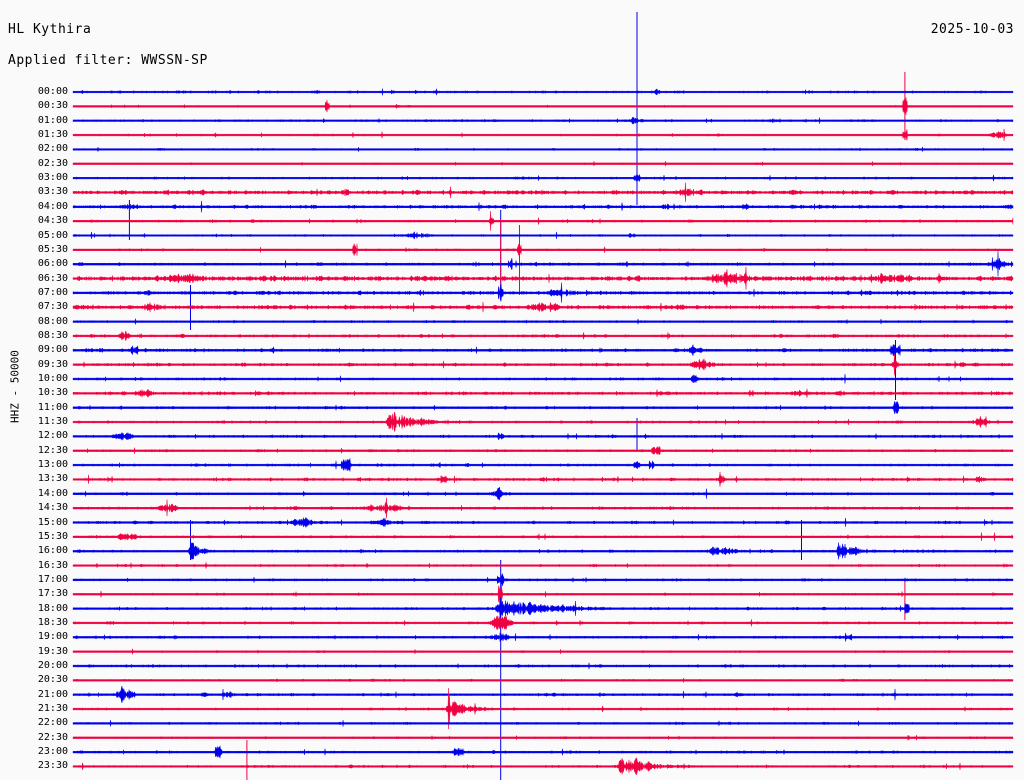 Image resolution: width=1024 pixels, height=780 pixels. Describe the element at coordinates (52, 149) in the screenshot. I see `time-label: 02:00` at that location.